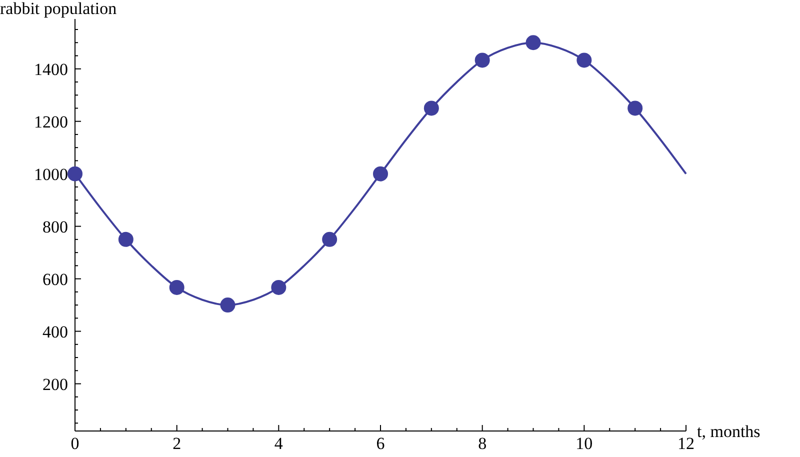 This screenshot has width=800, height=457. What do you see at coordinates (55, 226) in the screenshot?
I see `y-tick-label: 800` at bounding box center [55, 226].